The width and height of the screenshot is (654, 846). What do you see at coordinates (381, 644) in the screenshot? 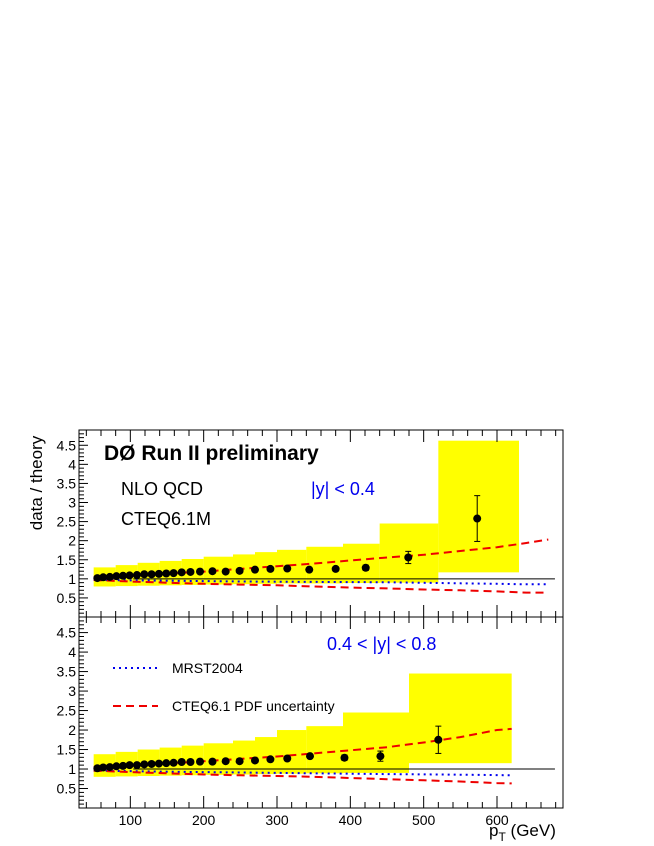
I see `bottom-rapidity-label: 0.4 < |y| < 0.8` at bounding box center [381, 644].